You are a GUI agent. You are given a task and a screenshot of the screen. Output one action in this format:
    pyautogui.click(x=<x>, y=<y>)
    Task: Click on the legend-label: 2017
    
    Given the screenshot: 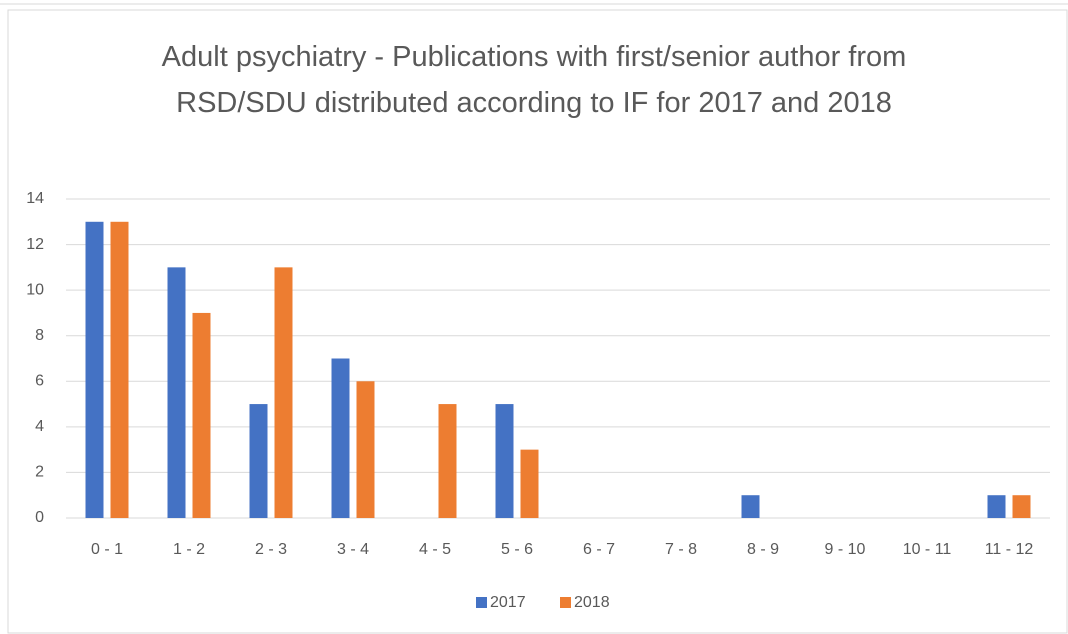 What is the action you would take?
    pyautogui.click(x=508, y=602)
    